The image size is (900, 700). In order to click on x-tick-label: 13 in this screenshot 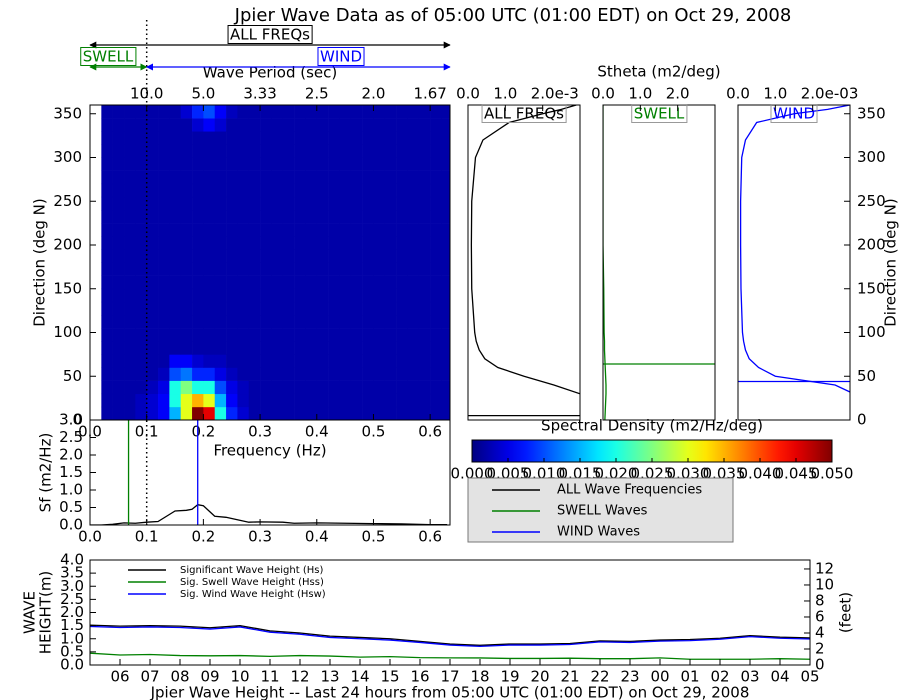, I will do `click(329, 677)`.